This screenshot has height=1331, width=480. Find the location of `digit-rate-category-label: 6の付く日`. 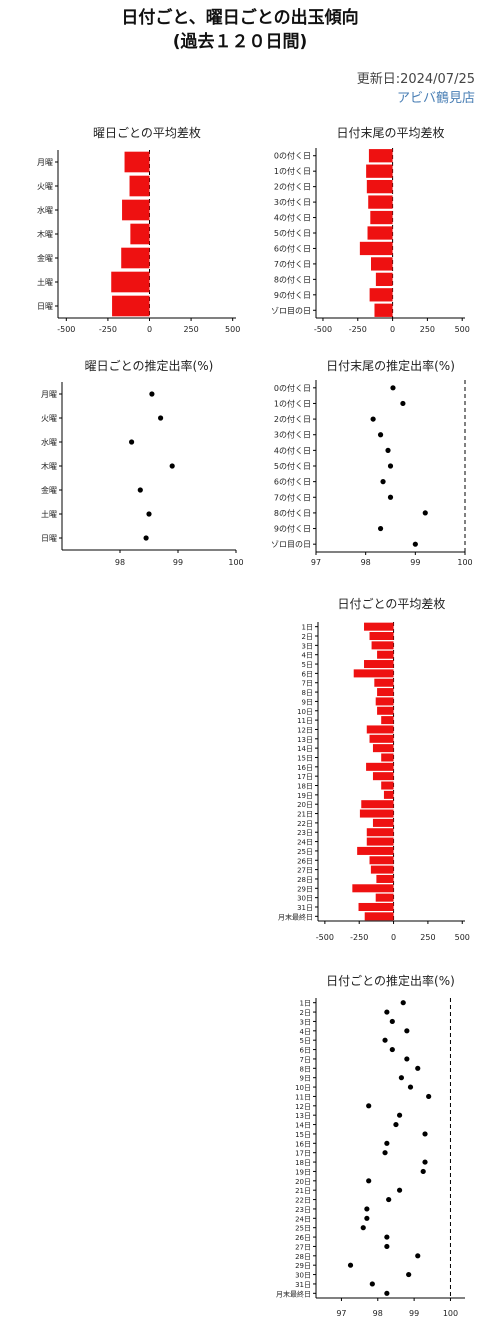

digit-rate-category-label: 6の付く日 is located at coordinates (292, 482).